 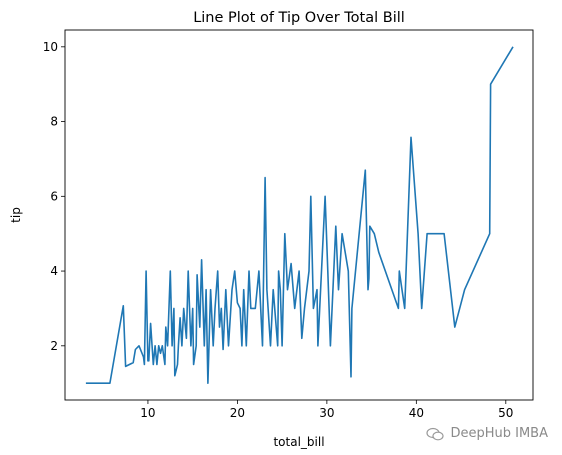 I want to click on y-tick-label: 6, so click(x=54, y=196).